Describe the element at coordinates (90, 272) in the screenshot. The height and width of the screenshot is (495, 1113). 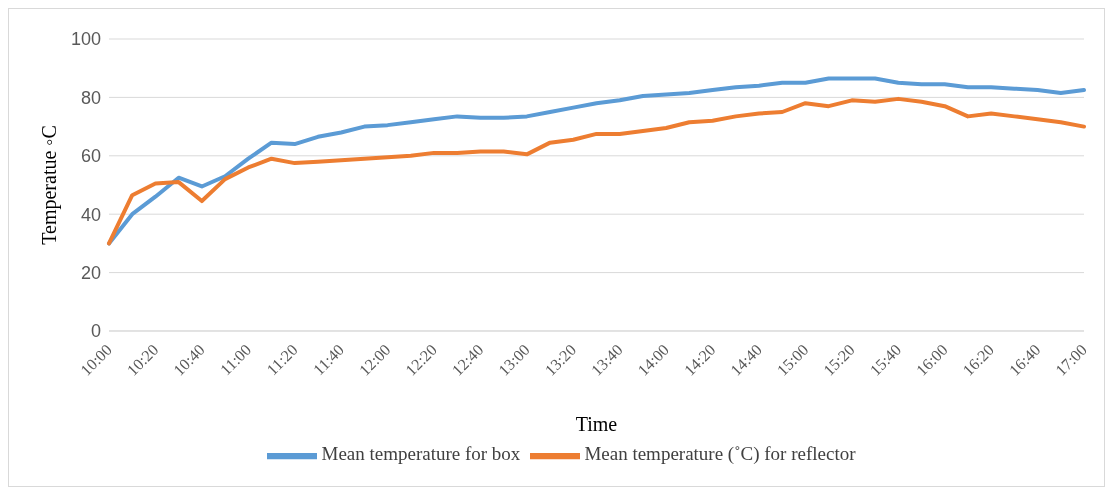
I see `y-tick-label: 20` at that location.